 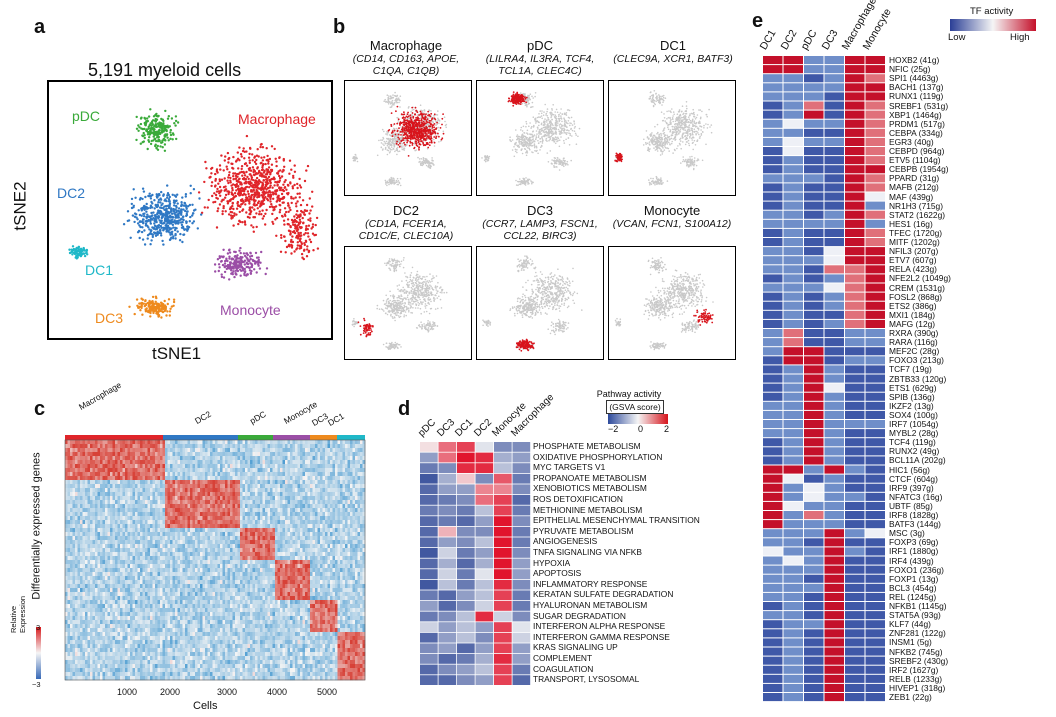 What do you see at coordinates (531, 139) in the screenshot?
I see `background-cells` at bounding box center [531, 139].